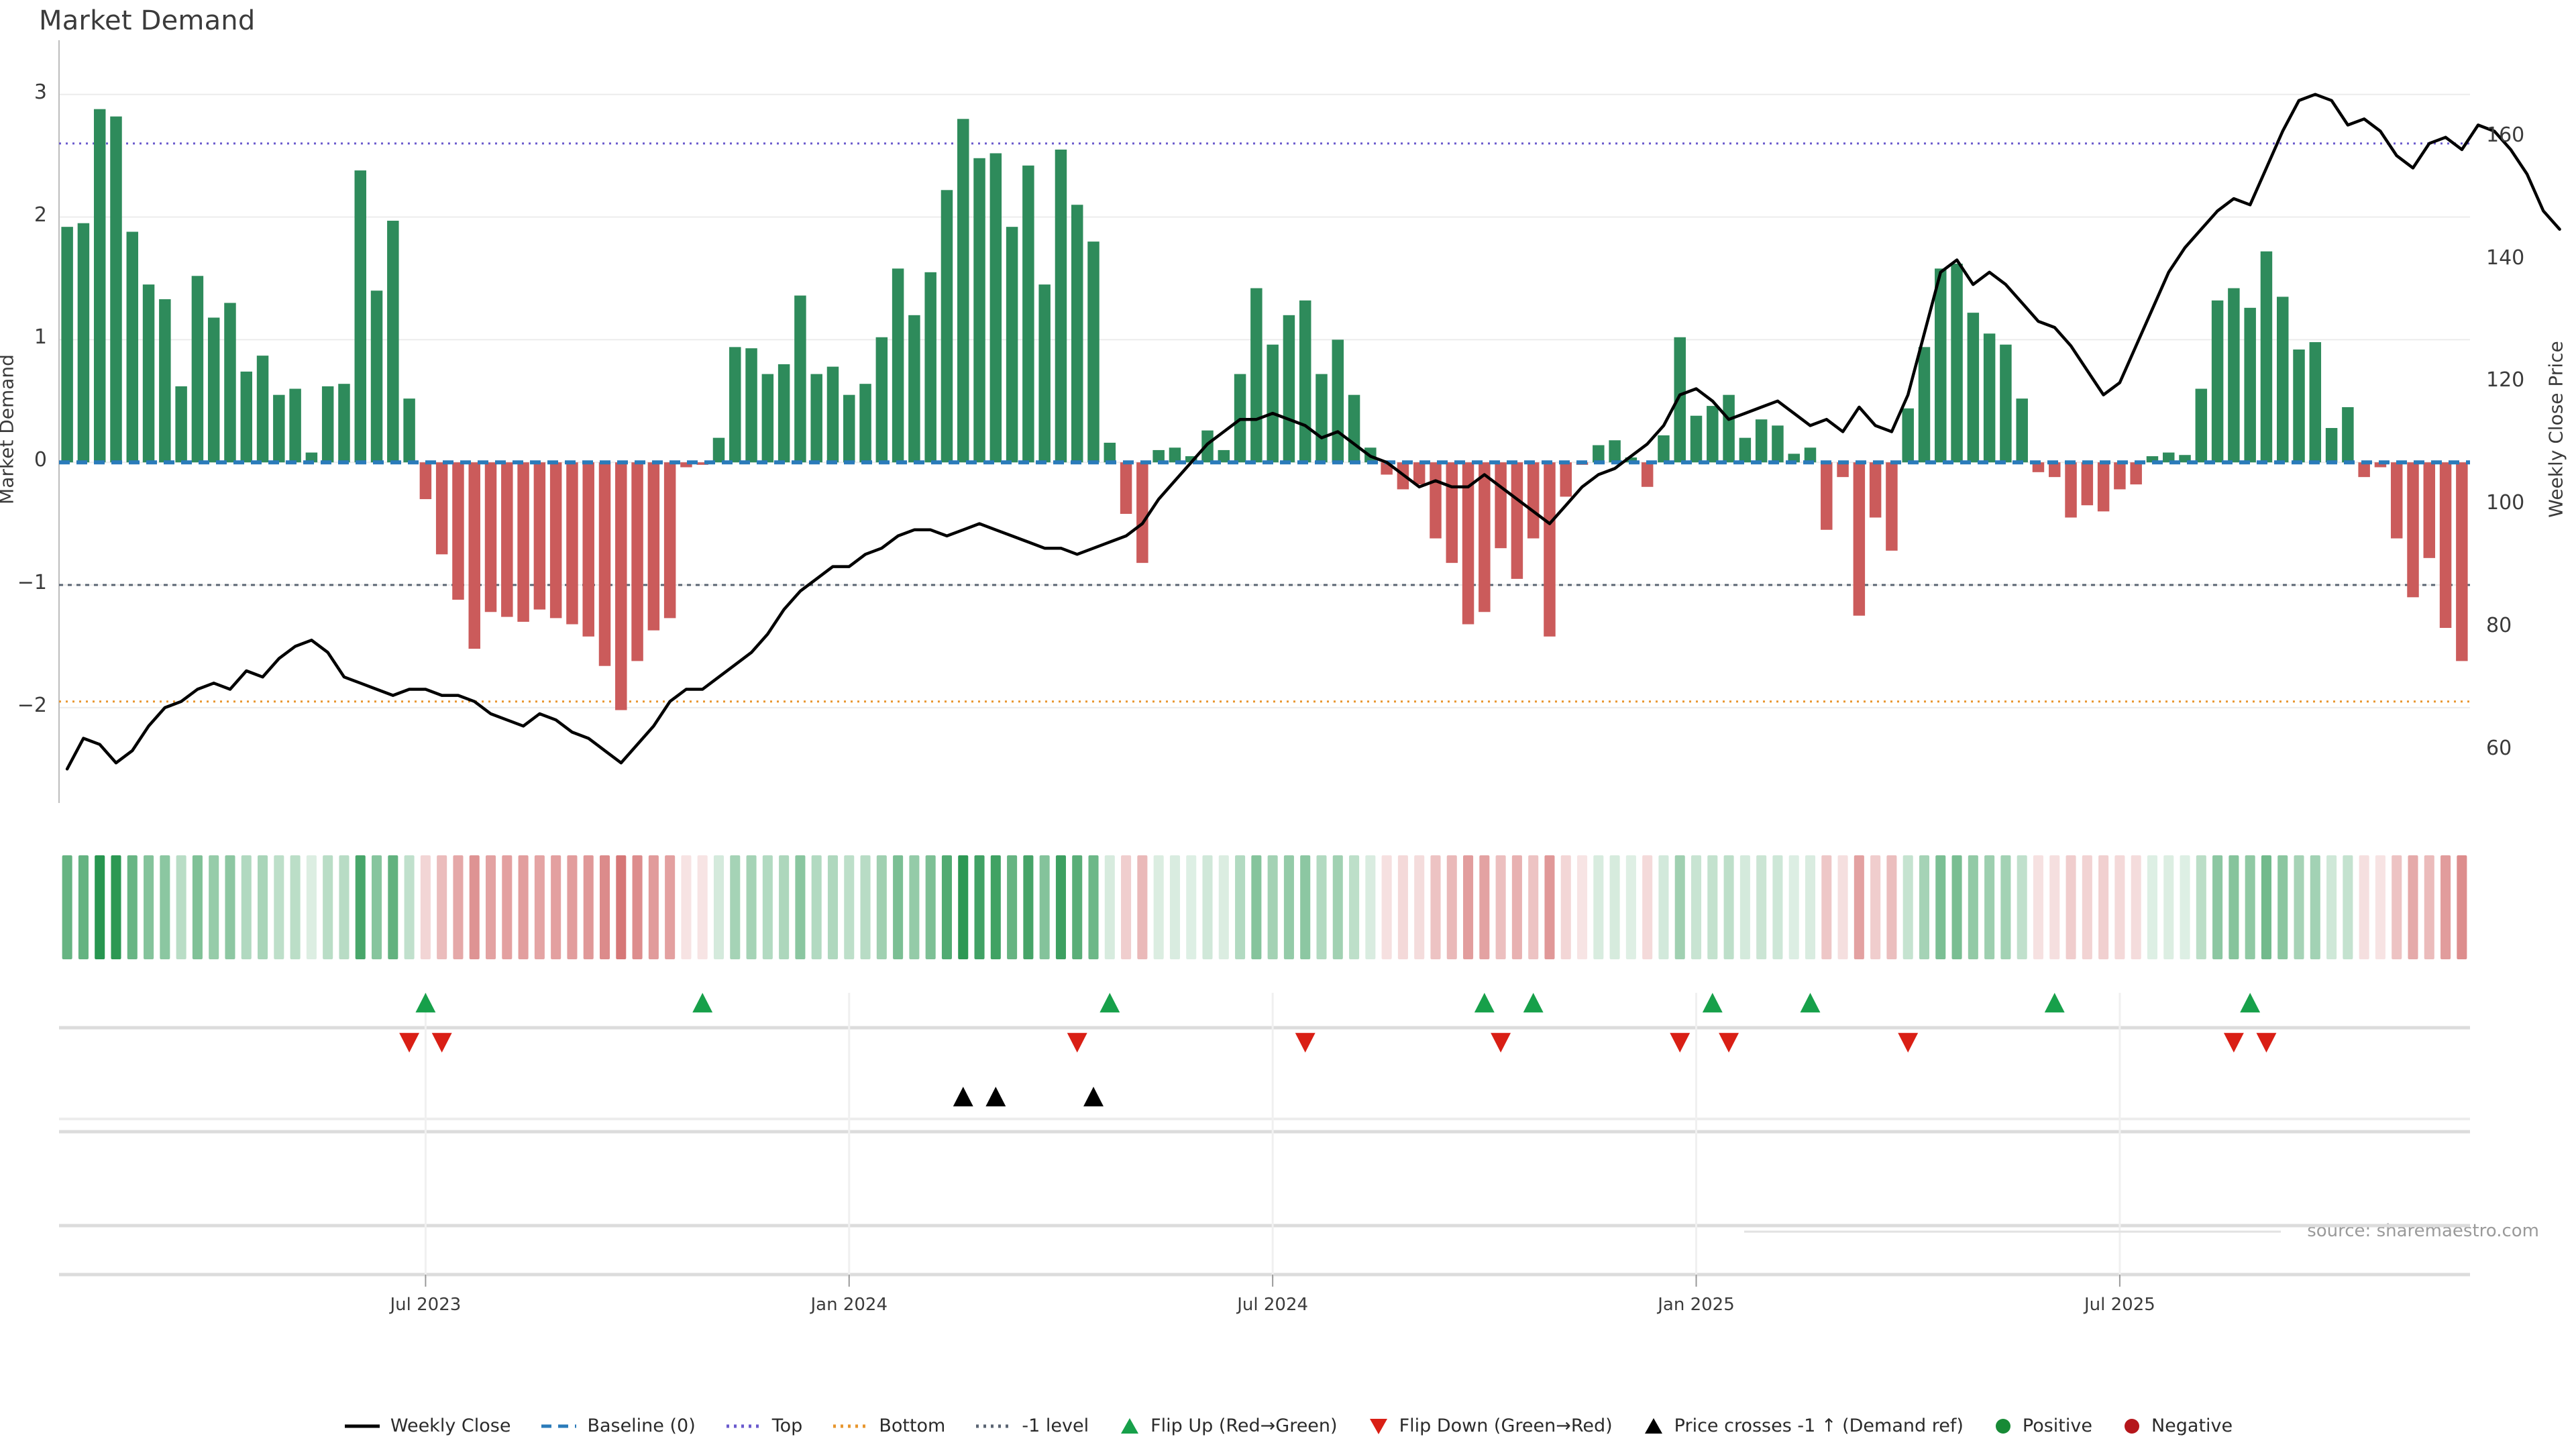 The image size is (2576, 1449). Describe the element at coordinates (2250, 1003) in the screenshot. I see `flip-up-marker` at that location.